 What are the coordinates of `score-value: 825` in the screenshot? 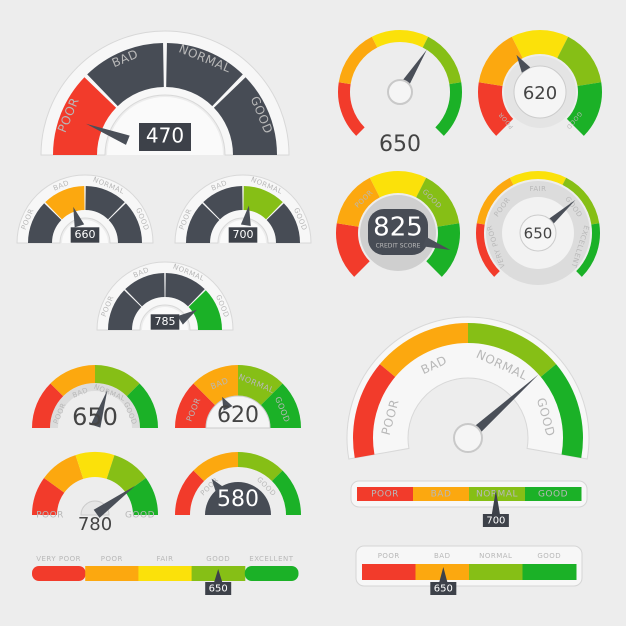 It's located at (398, 228).